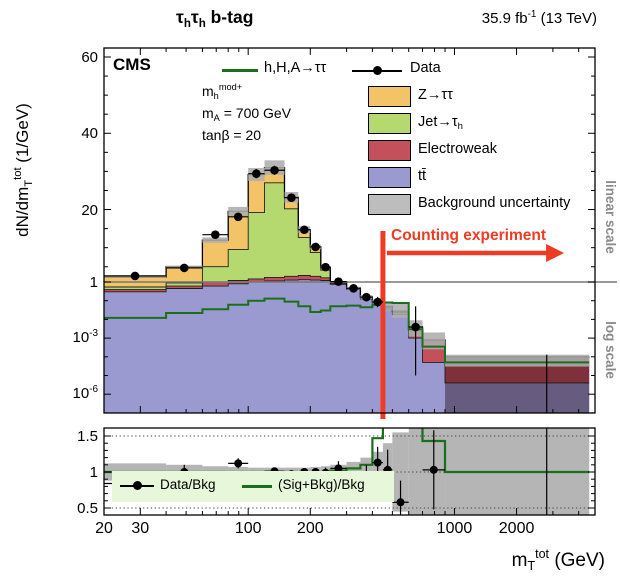 The width and height of the screenshot is (620, 588). What do you see at coordinates (140, 528) in the screenshot?
I see `x-tick-label: 30` at bounding box center [140, 528].